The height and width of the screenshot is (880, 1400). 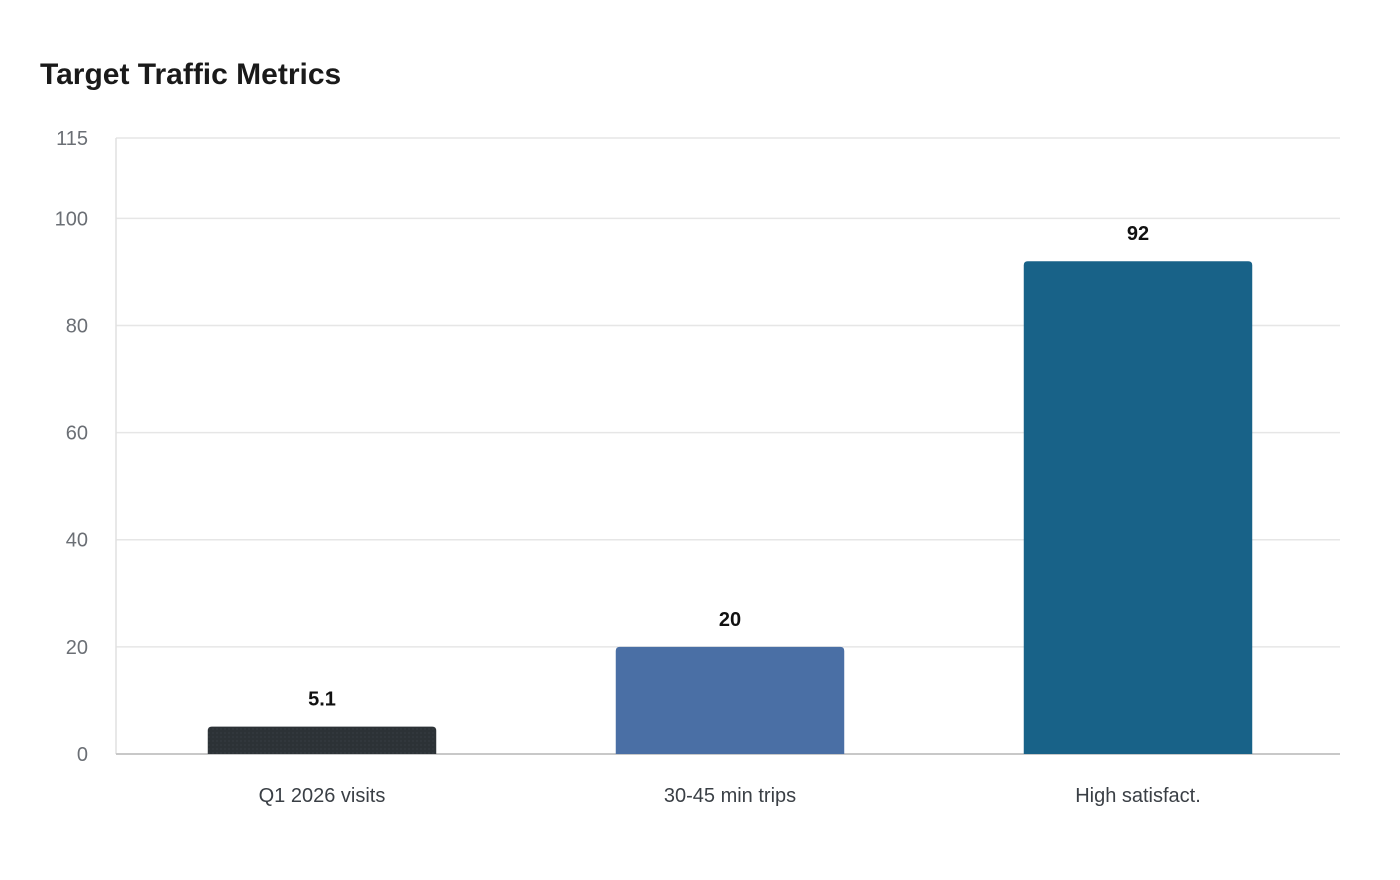 What do you see at coordinates (730, 796) in the screenshot?
I see `x-category-label: 30-45 min trips` at bounding box center [730, 796].